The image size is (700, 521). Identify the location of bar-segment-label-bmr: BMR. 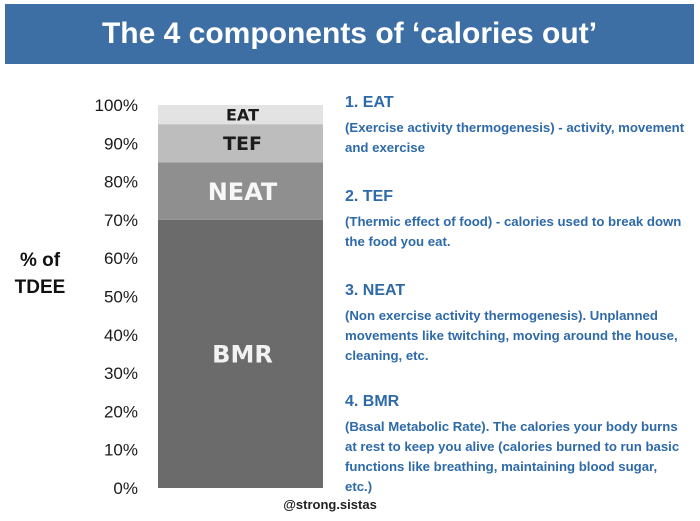
(242, 355).